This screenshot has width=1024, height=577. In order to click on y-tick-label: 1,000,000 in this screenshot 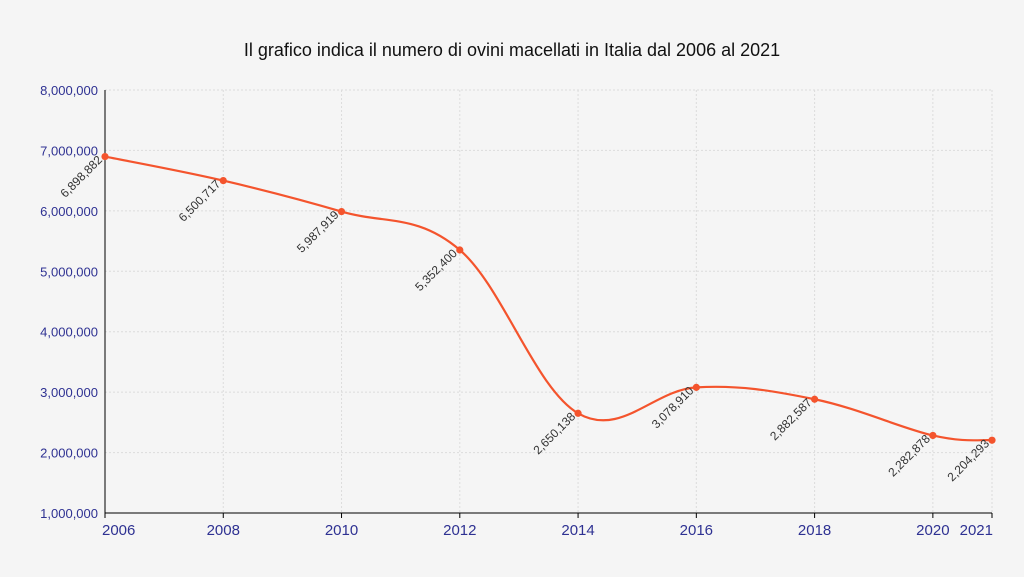, I will do `click(69, 513)`.